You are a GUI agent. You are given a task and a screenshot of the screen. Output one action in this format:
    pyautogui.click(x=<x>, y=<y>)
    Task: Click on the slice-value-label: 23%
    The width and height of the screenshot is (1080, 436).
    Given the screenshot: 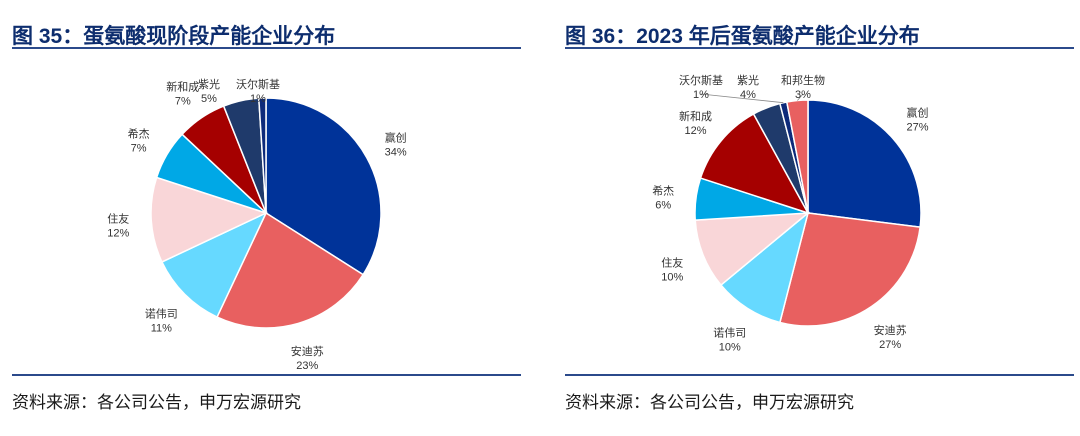 What is the action you would take?
    pyautogui.click(x=307, y=366)
    